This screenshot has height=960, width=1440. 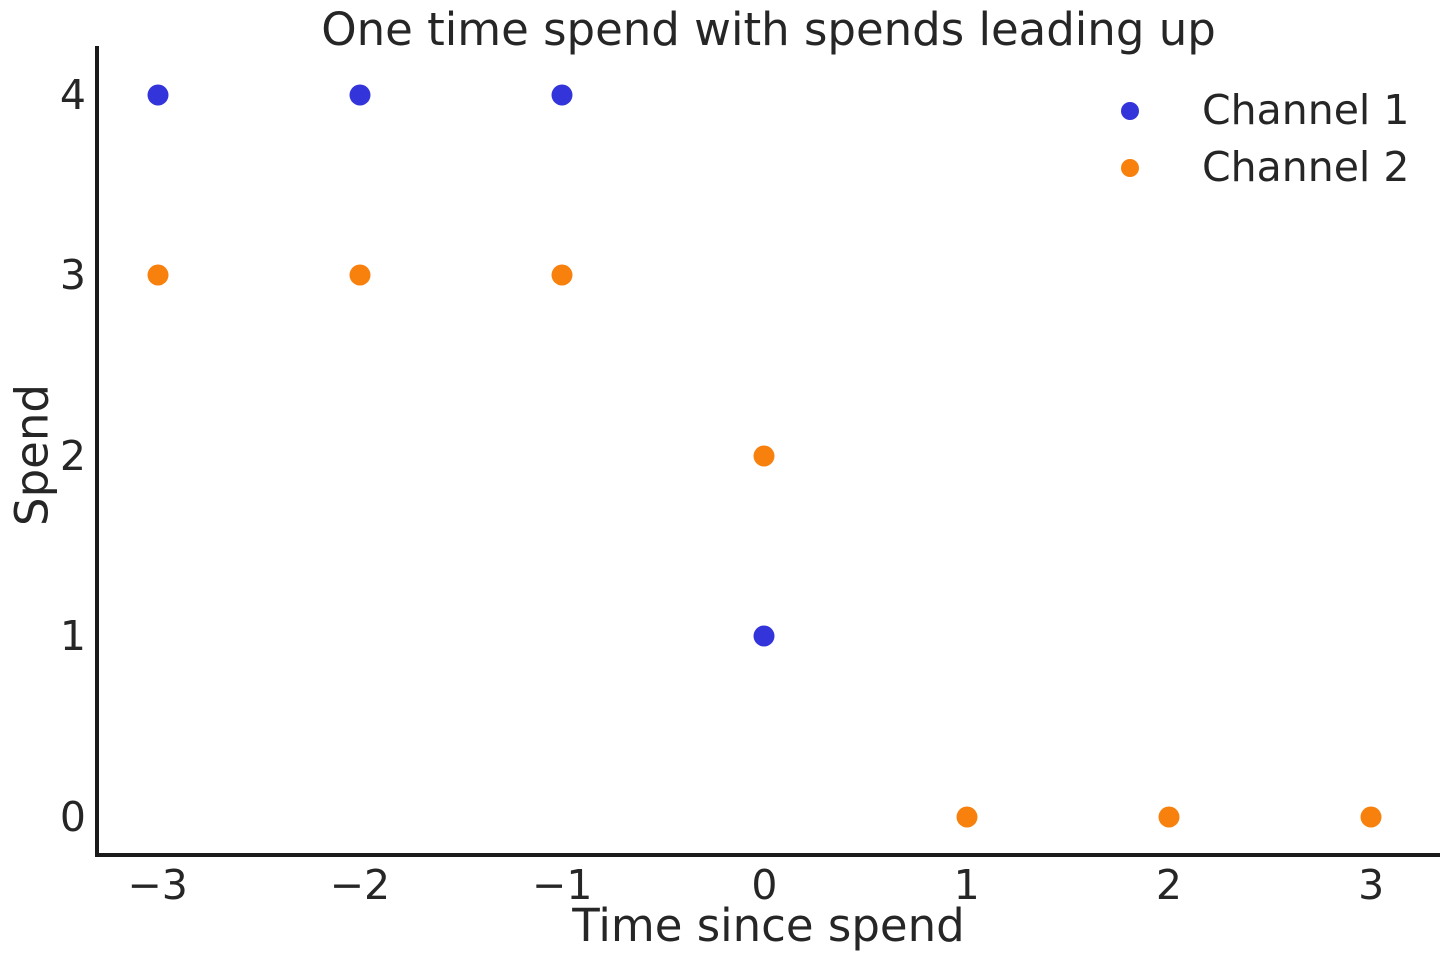 I want to click on x-tick-label: 0, so click(x=764, y=885).